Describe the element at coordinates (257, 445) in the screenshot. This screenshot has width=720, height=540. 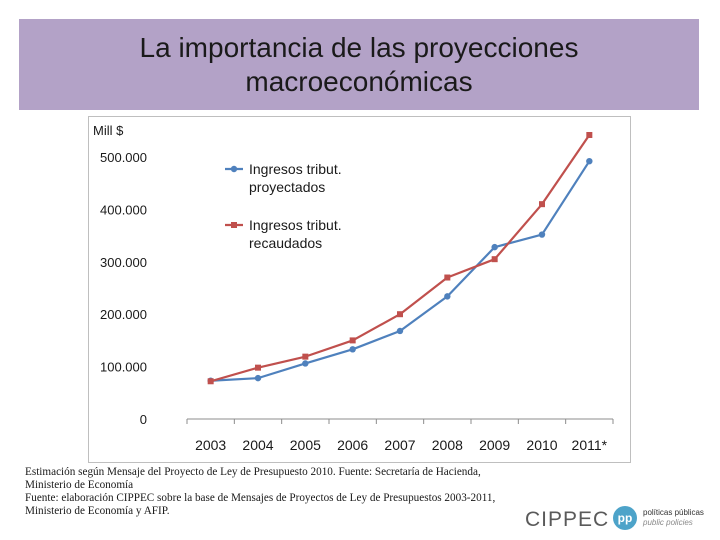
I see `x-tick-label: 2004` at that location.